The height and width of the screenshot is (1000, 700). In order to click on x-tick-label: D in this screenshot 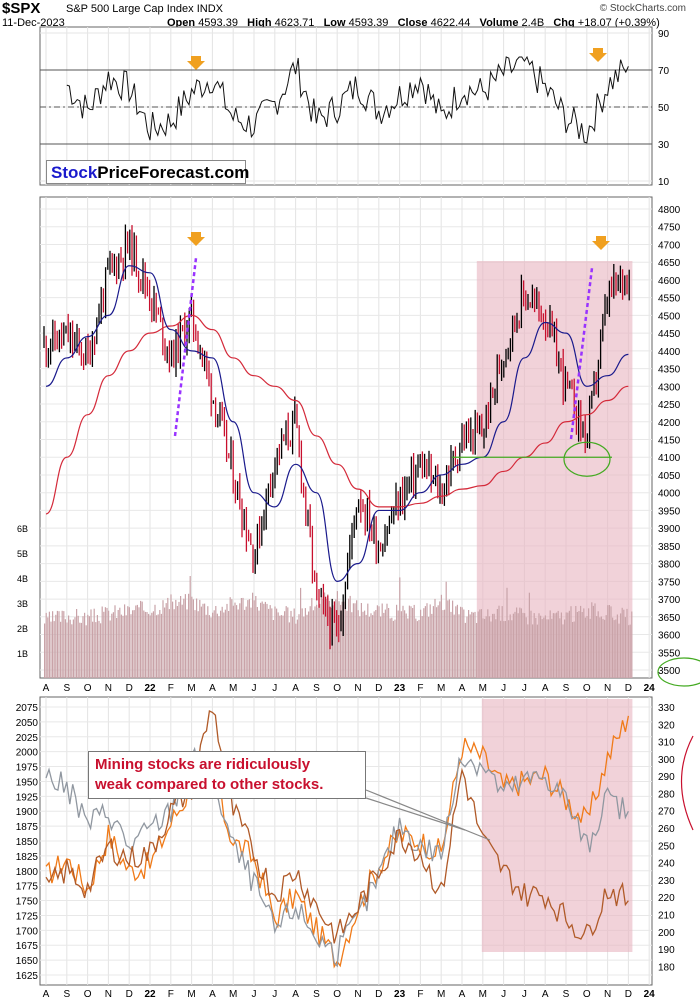, I will do `click(129, 994)`.